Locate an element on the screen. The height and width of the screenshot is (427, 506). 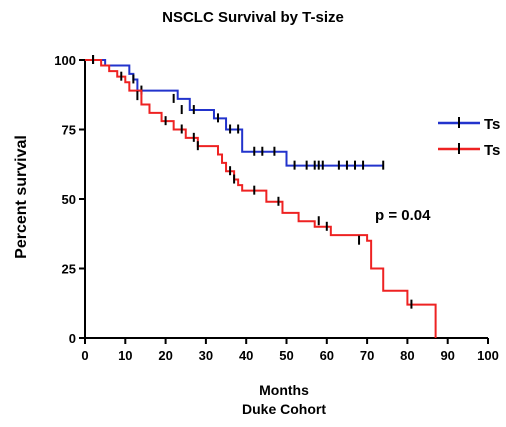
p-value-annotation: p = 0.04 is located at coordinates (403, 215).